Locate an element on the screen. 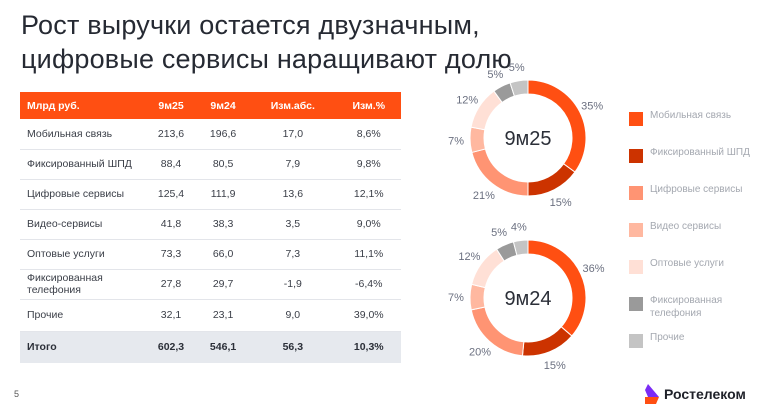 Image resolution: width=758 pixels, height=414 pixels. total-name: Итого is located at coordinates (82, 347).